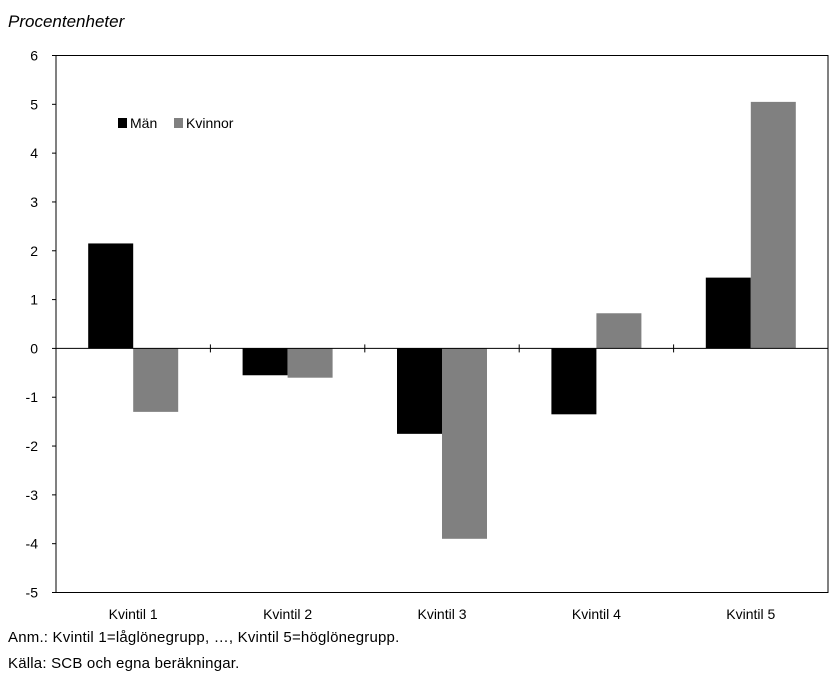 The image size is (830, 677). What do you see at coordinates (32, 397) in the screenshot?
I see `y-tick-label: -1` at bounding box center [32, 397].